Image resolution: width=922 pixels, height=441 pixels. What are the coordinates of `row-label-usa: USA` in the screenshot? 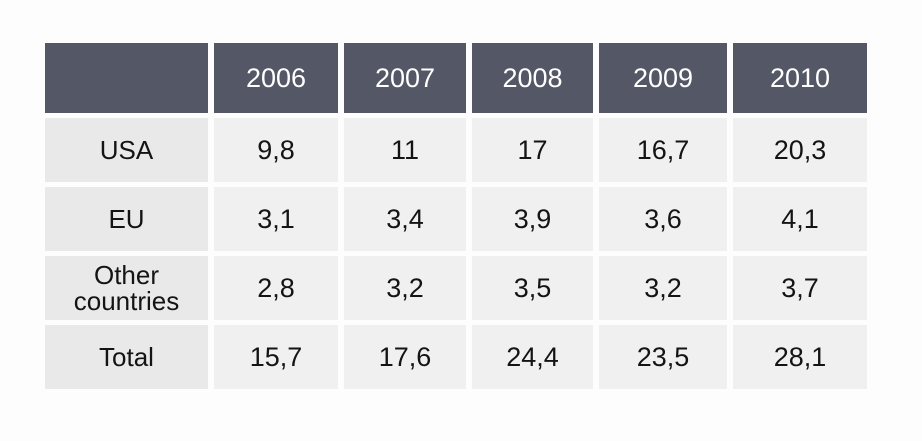 It's located at (126, 150).